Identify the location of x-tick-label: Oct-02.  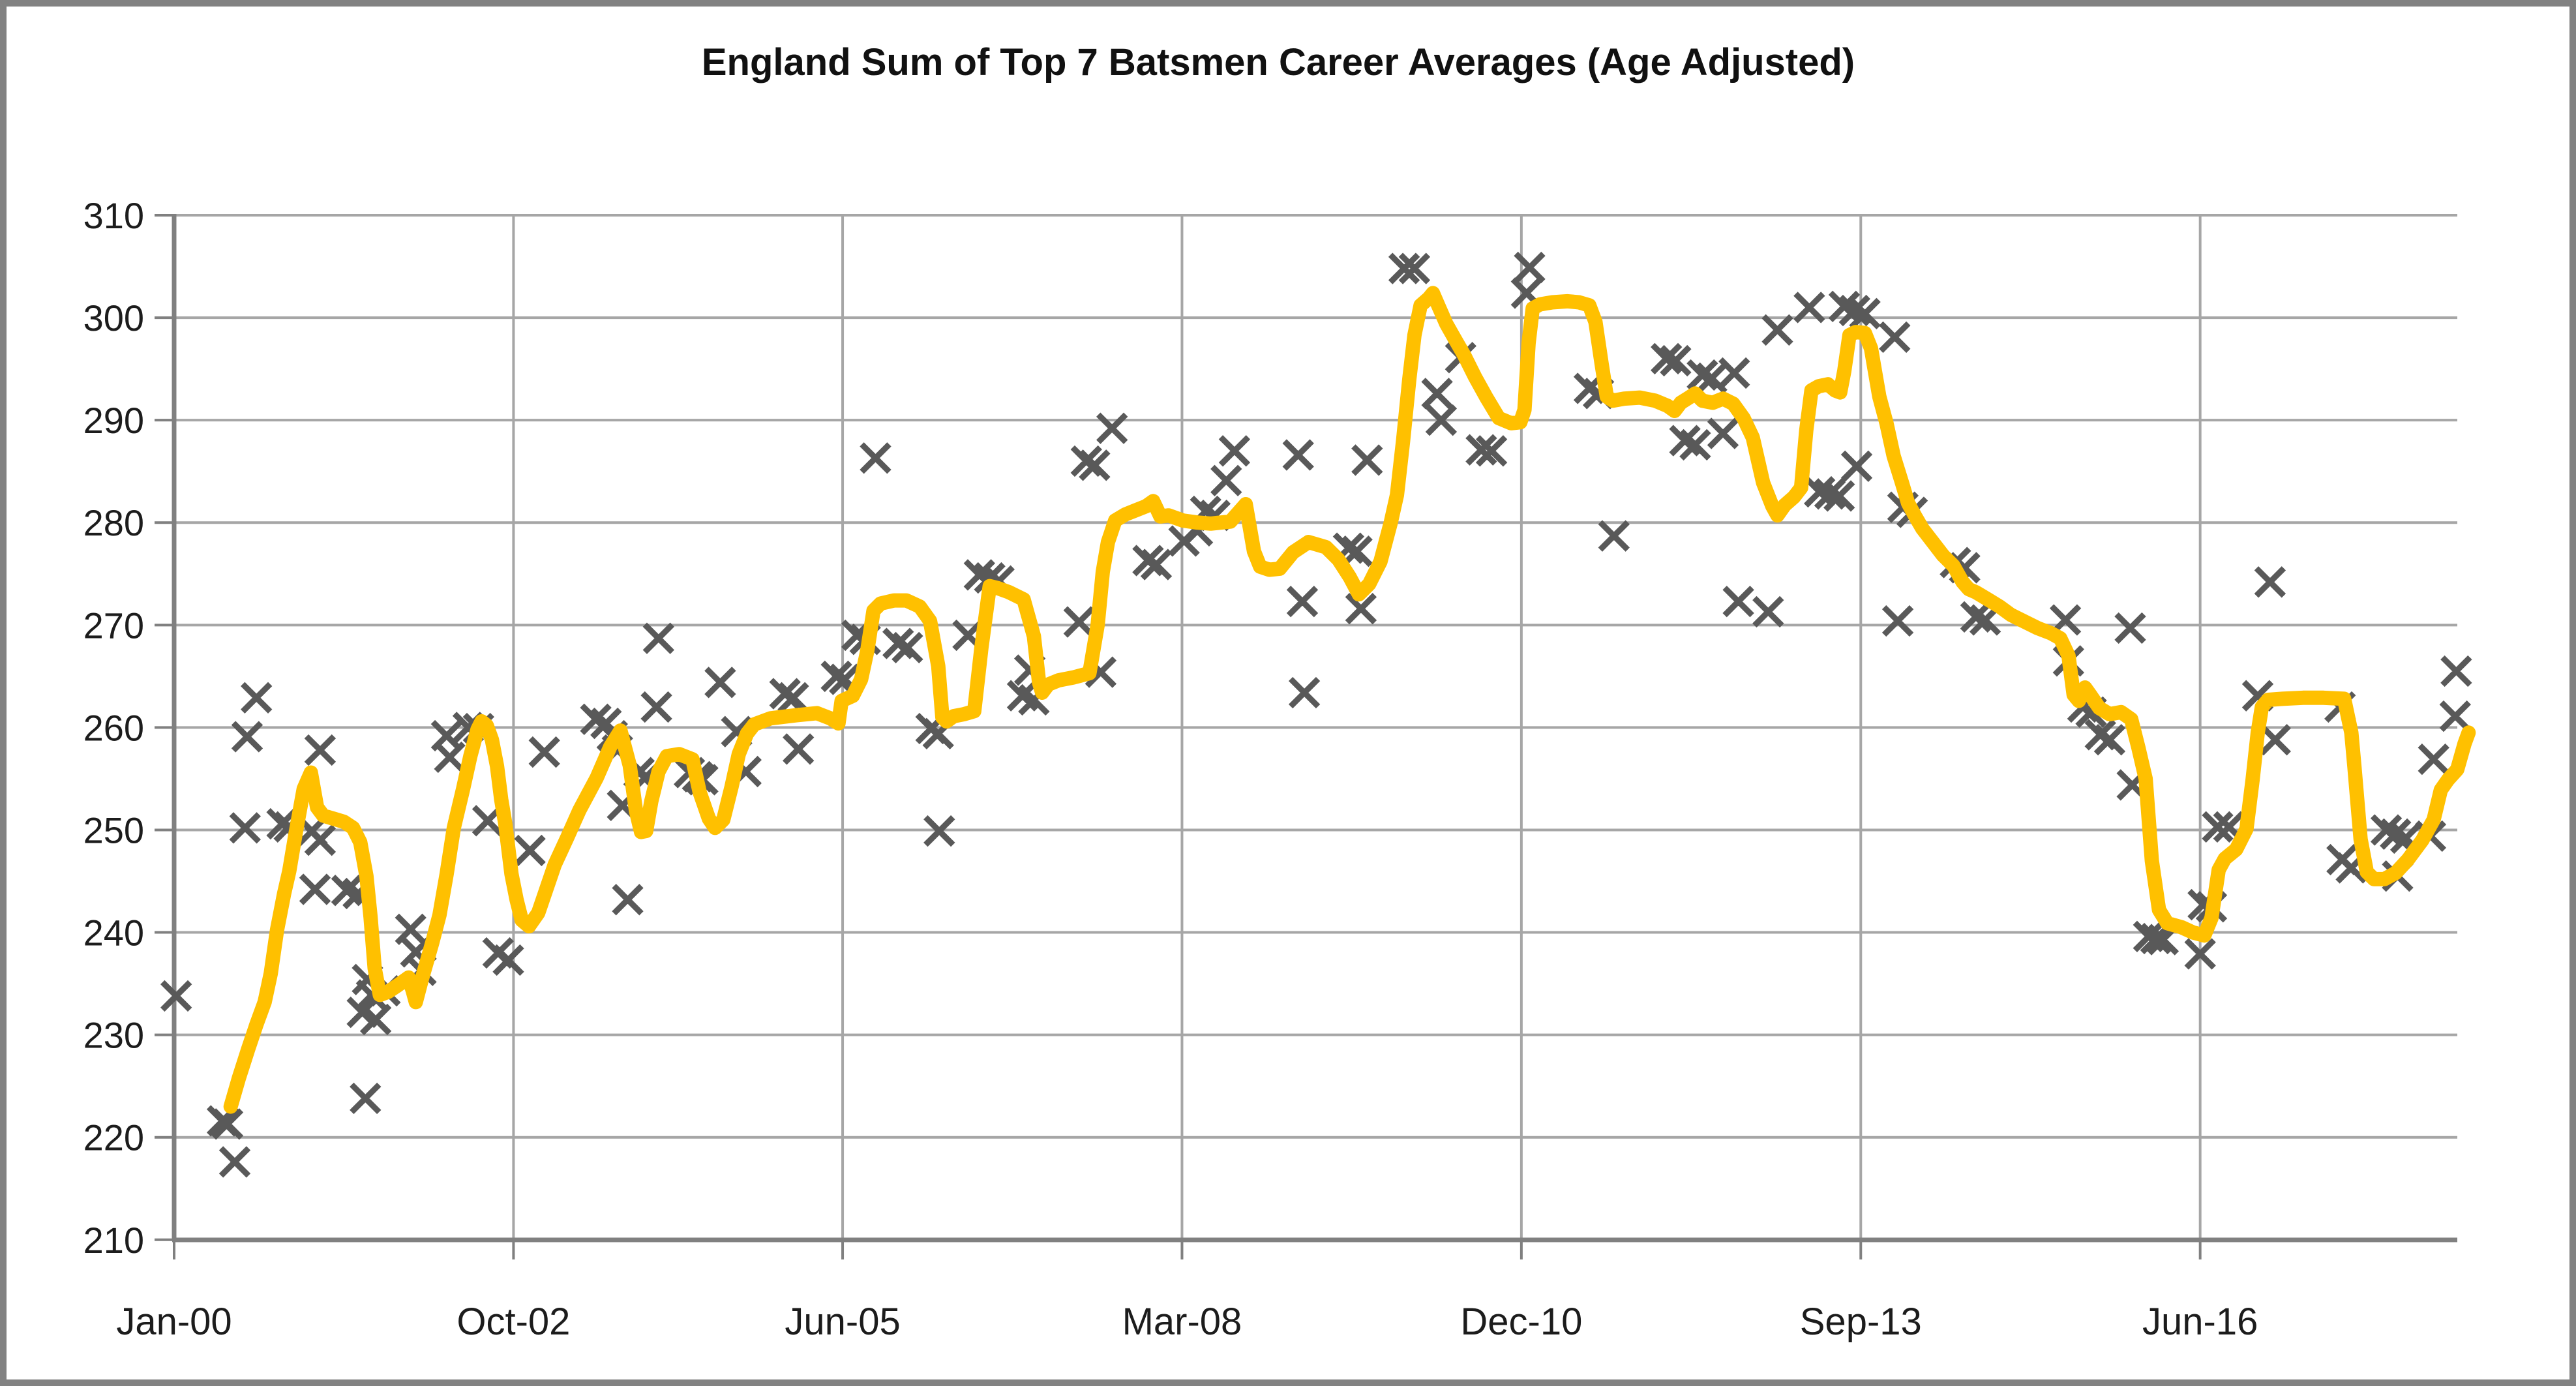
(513, 1322).